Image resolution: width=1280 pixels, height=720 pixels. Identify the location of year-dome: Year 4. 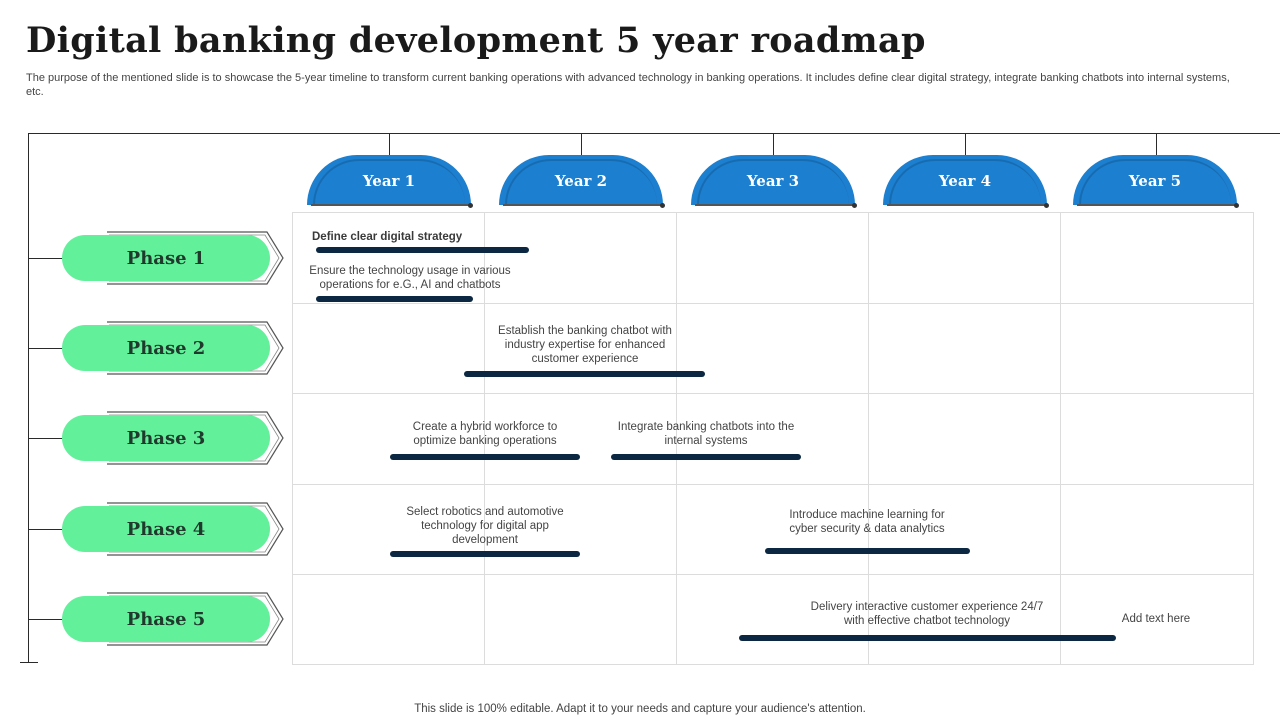
(965, 180).